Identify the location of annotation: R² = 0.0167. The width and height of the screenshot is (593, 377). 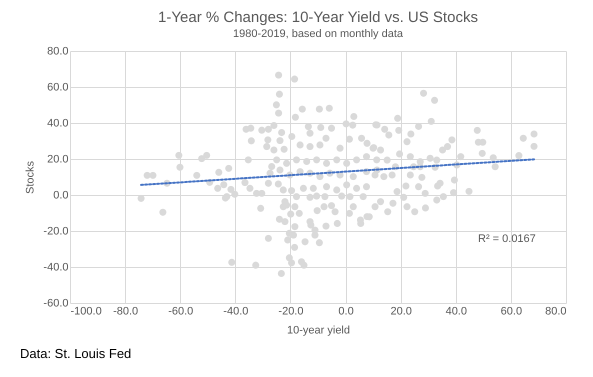
(507, 239).